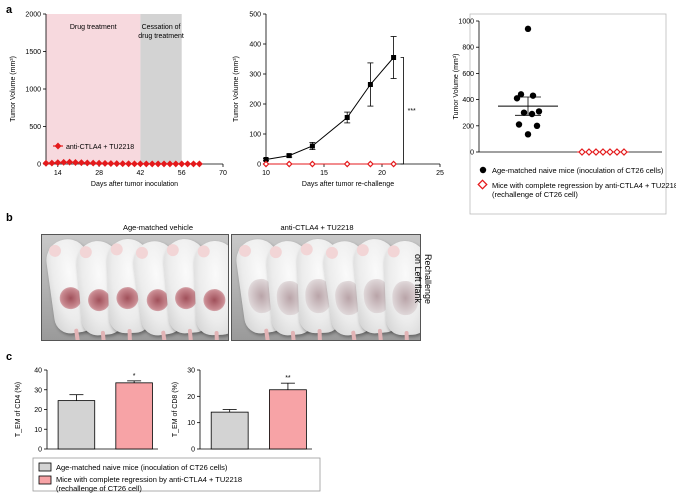 The image size is (676, 494). Describe the element at coordinates (348, 184) in the screenshot. I see `x-axis-title: Days after tumor re-challenge` at that location.